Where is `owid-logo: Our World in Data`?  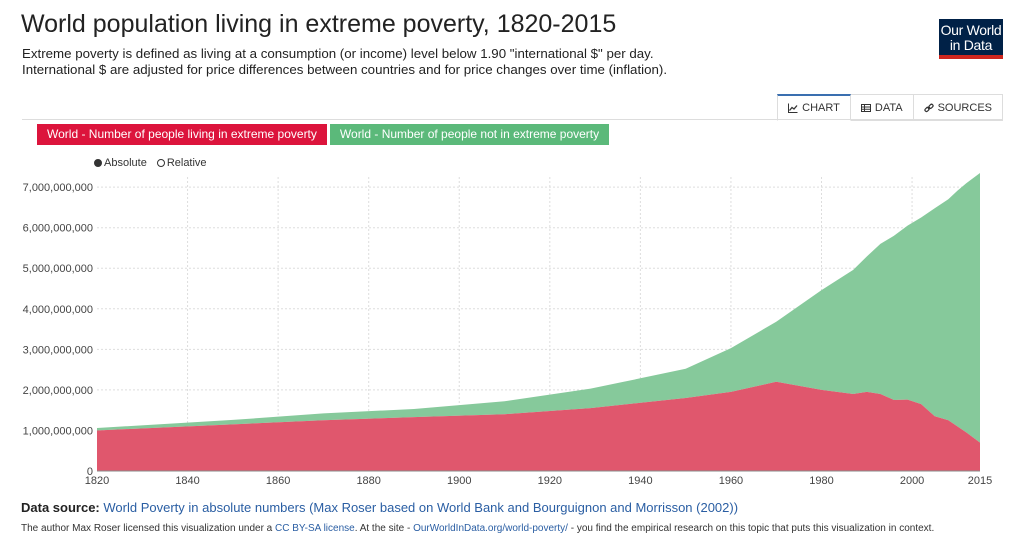
owid-logo: Our World in Data is located at coordinates (971, 39).